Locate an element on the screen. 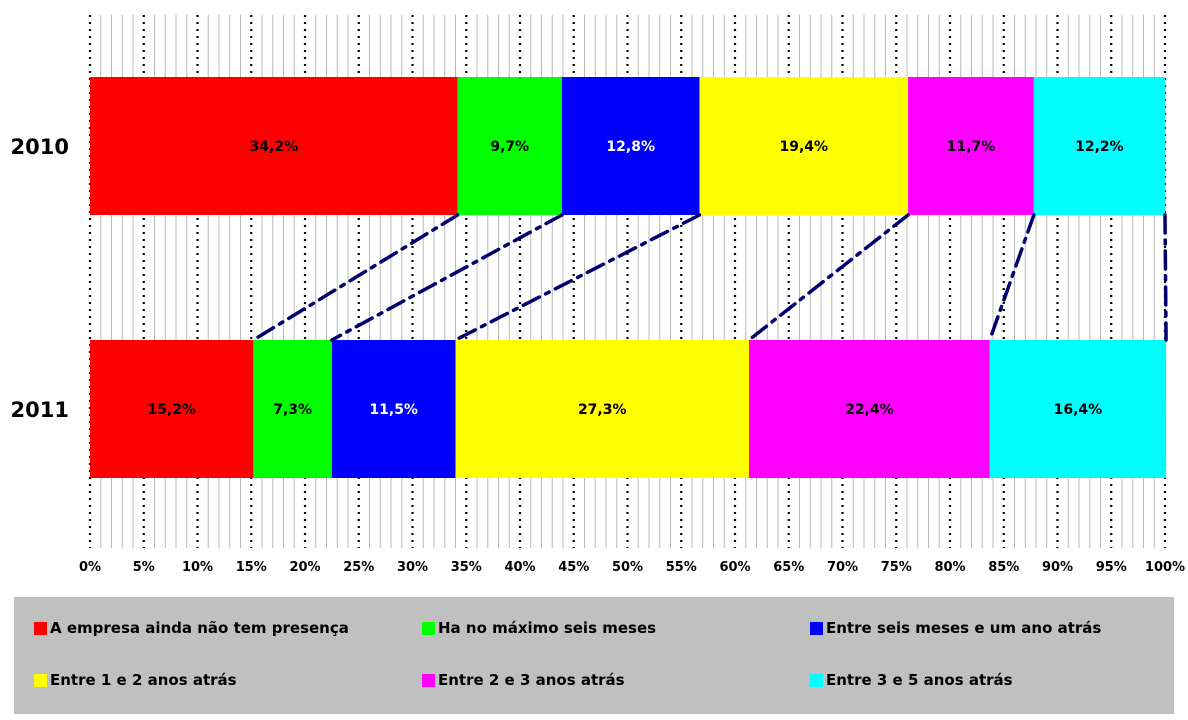  legend-label: Ha no máximo seis meses is located at coordinates (547, 628).